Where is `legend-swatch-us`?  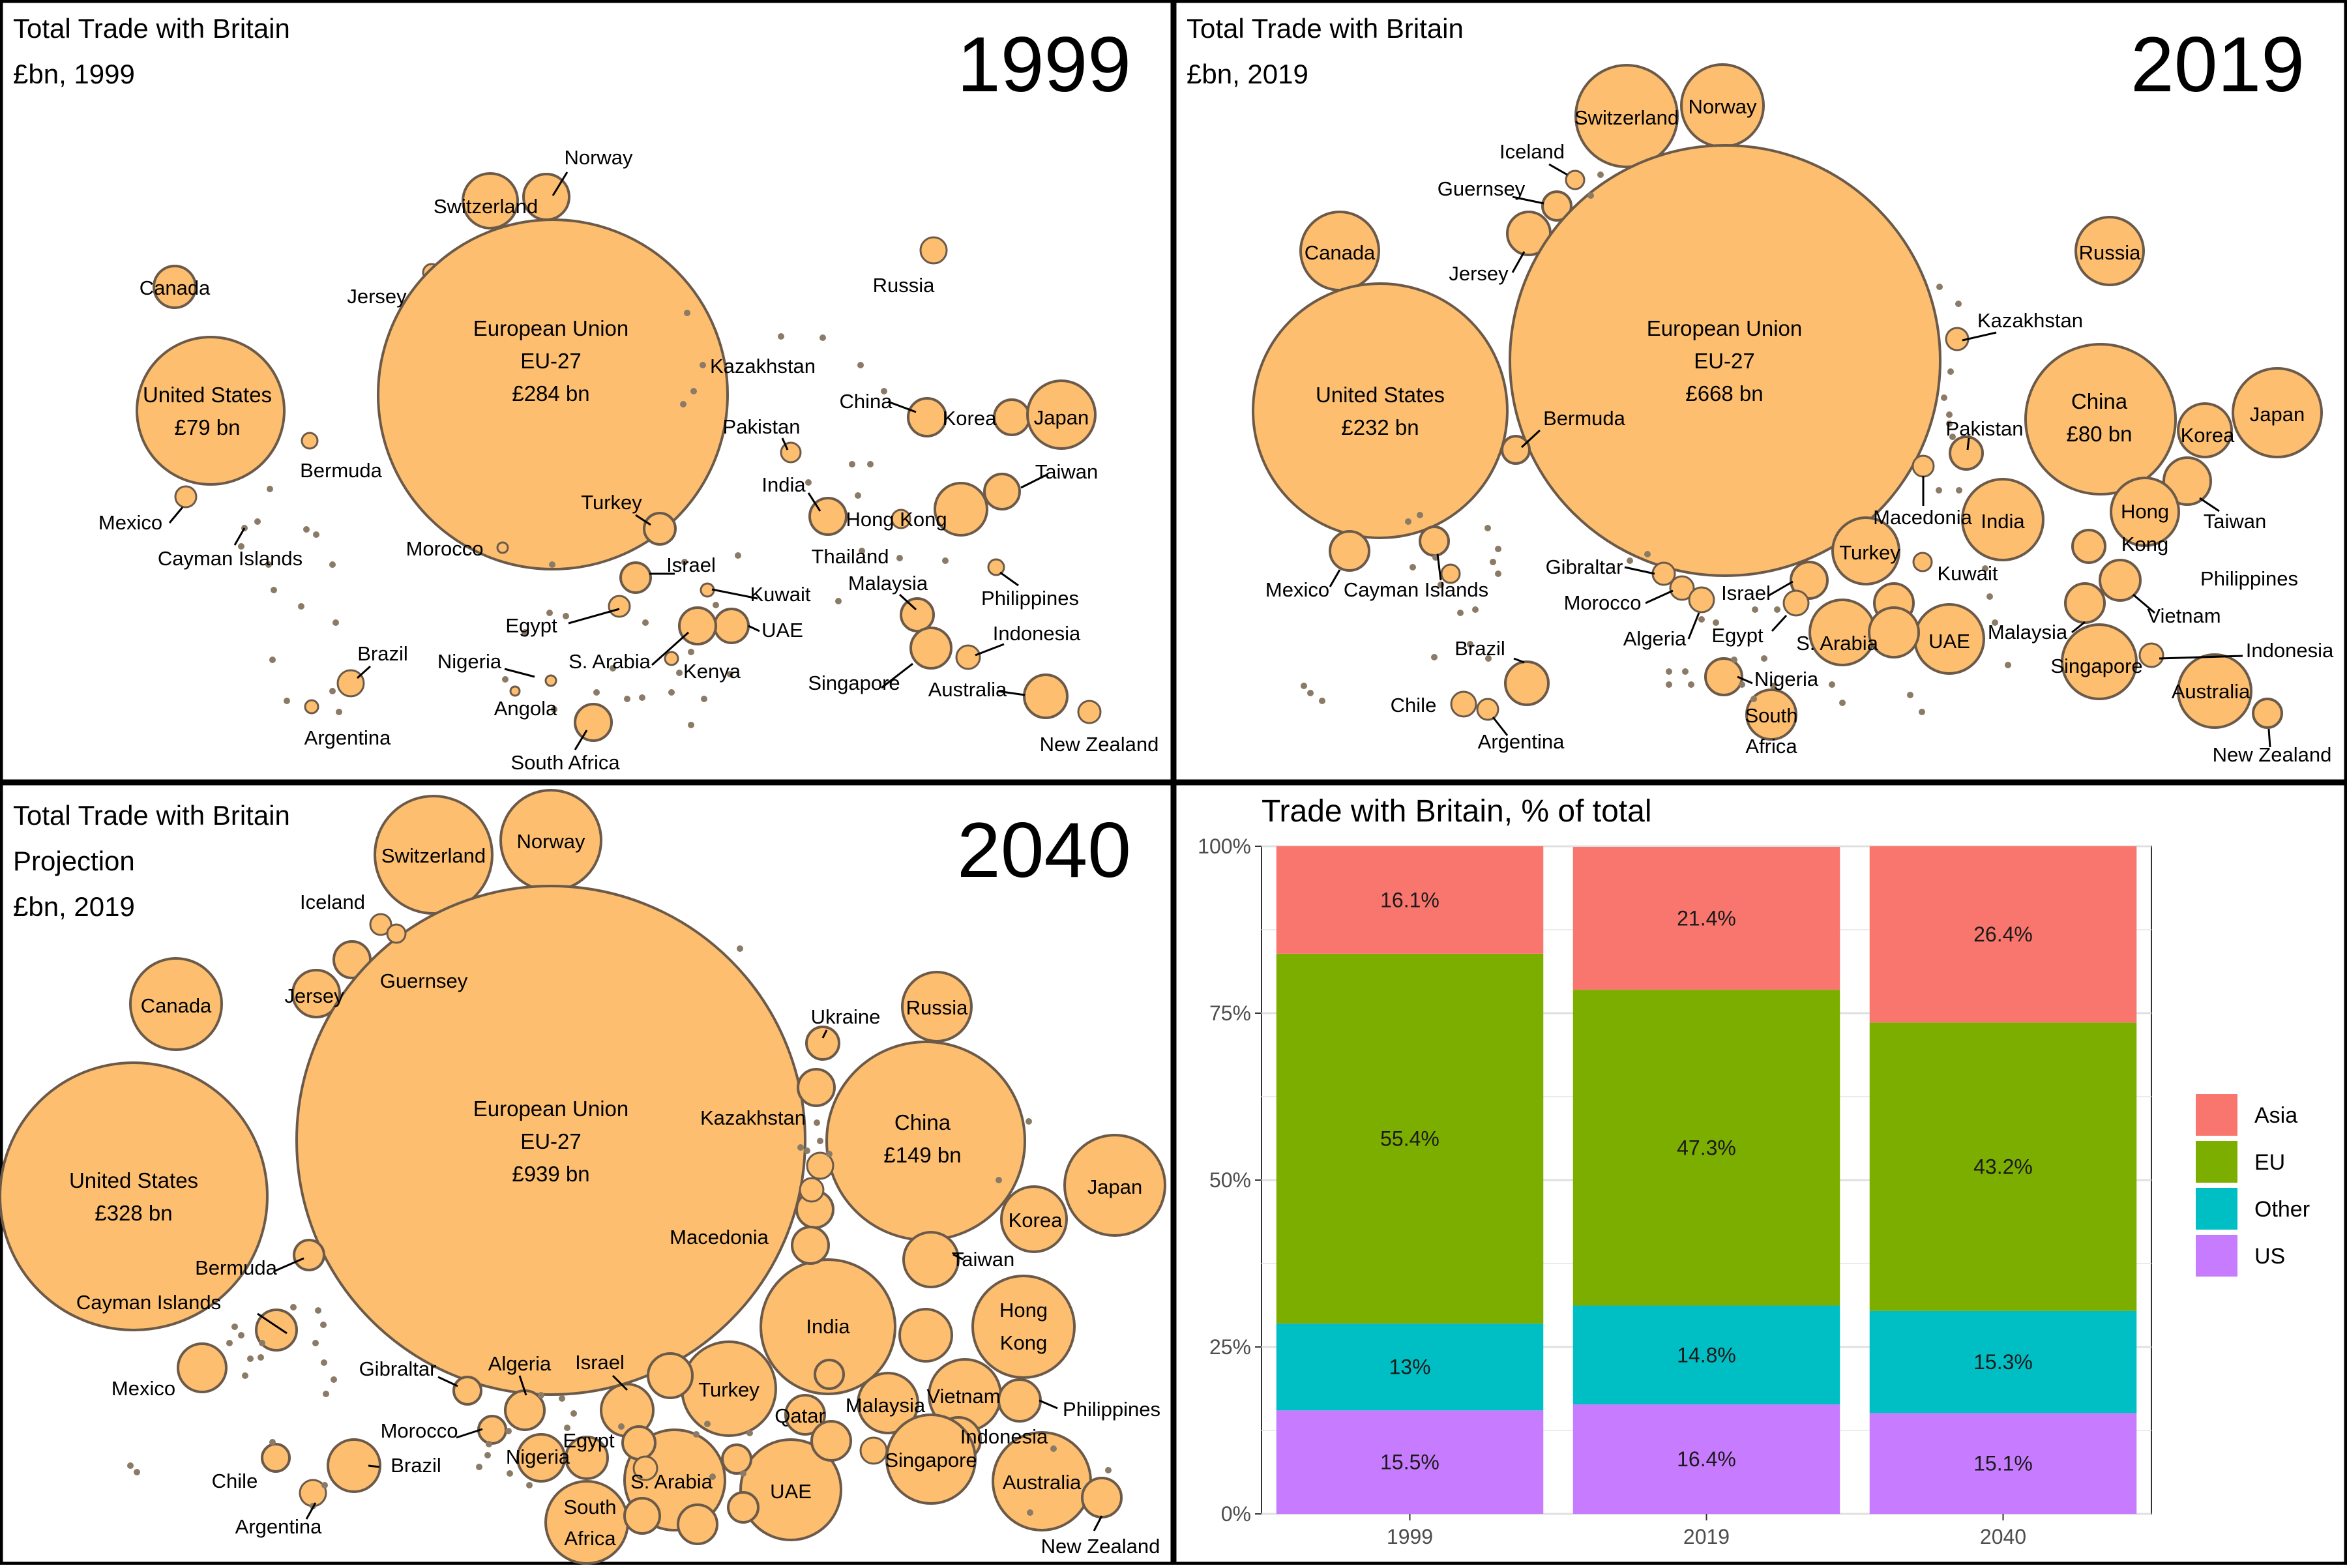 legend-swatch-us is located at coordinates (2216, 1256).